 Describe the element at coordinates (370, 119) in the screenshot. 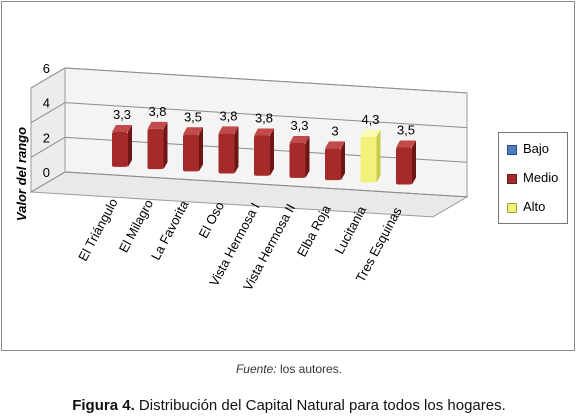

I see `bar-value-label: 4,3` at that location.